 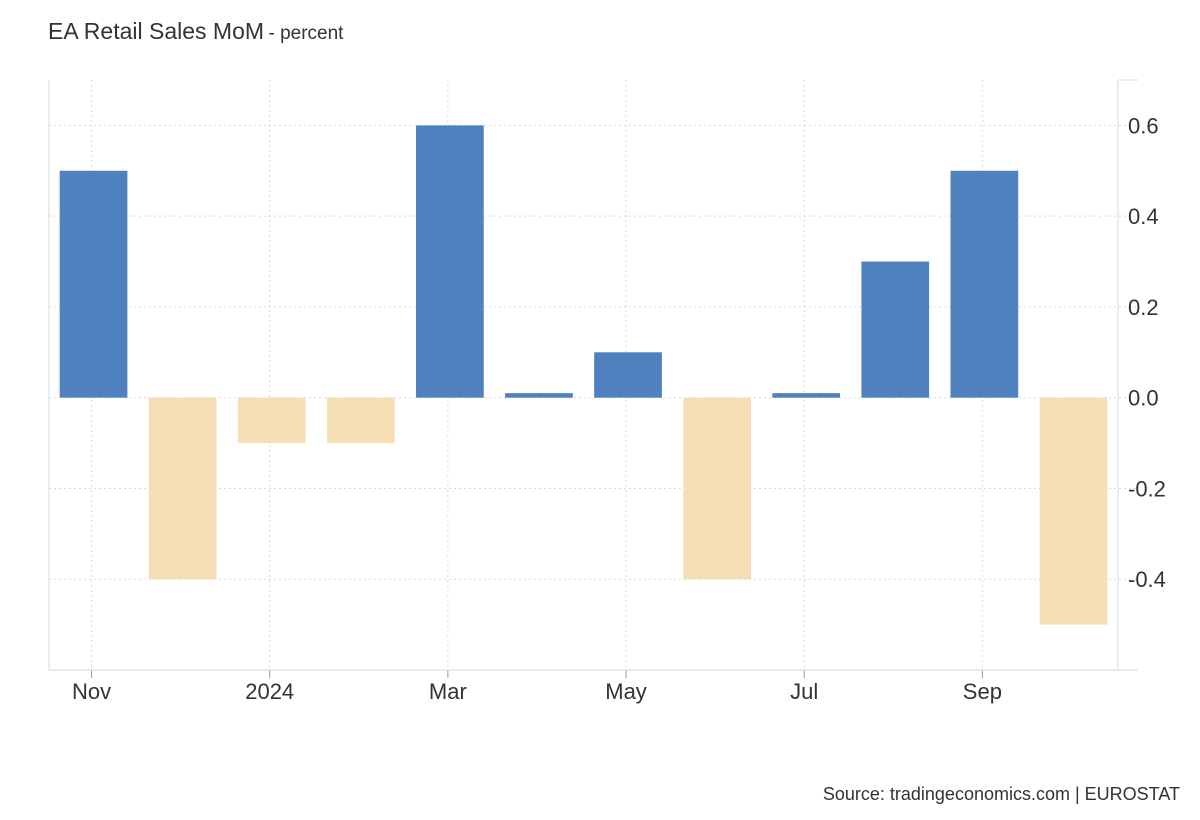 I want to click on bar-dec-2023, so click(x=182, y=488).